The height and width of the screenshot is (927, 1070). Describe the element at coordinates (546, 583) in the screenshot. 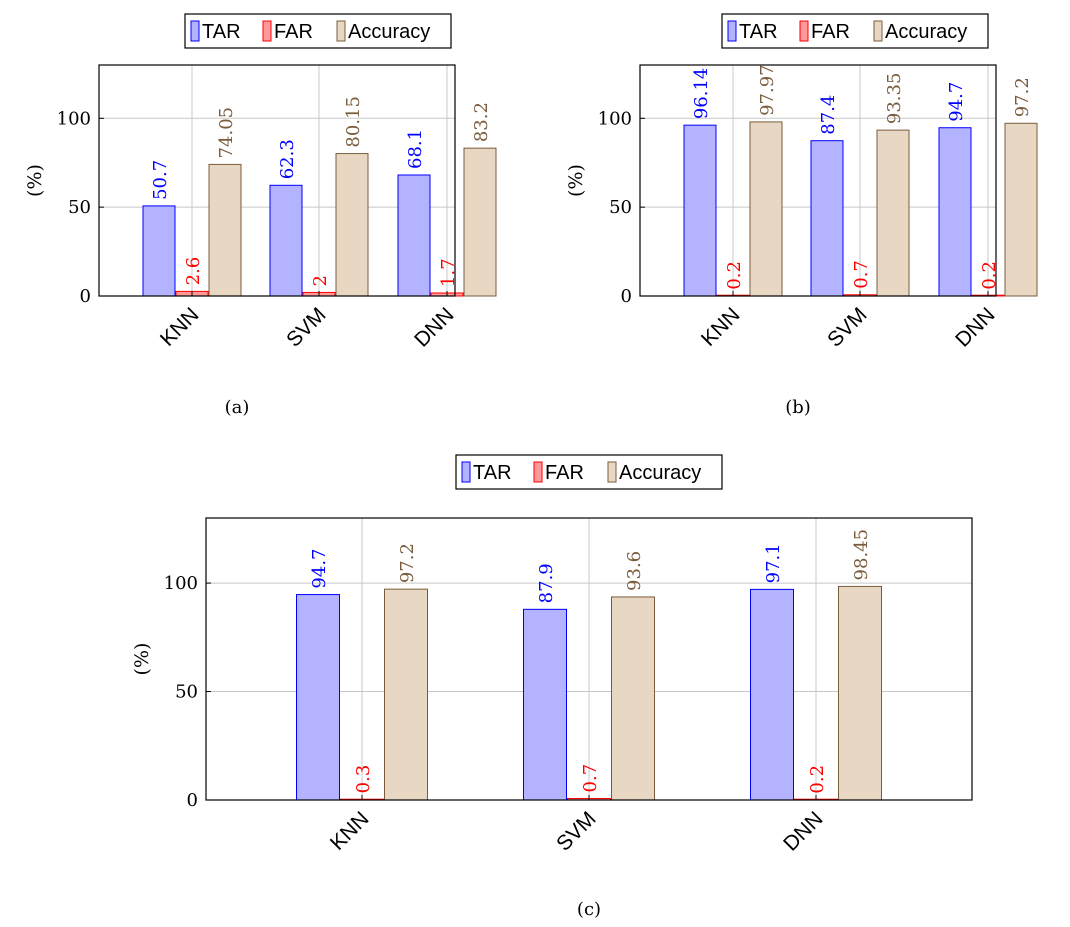

I see `data-label-tar-svm: 87.9` at that location.